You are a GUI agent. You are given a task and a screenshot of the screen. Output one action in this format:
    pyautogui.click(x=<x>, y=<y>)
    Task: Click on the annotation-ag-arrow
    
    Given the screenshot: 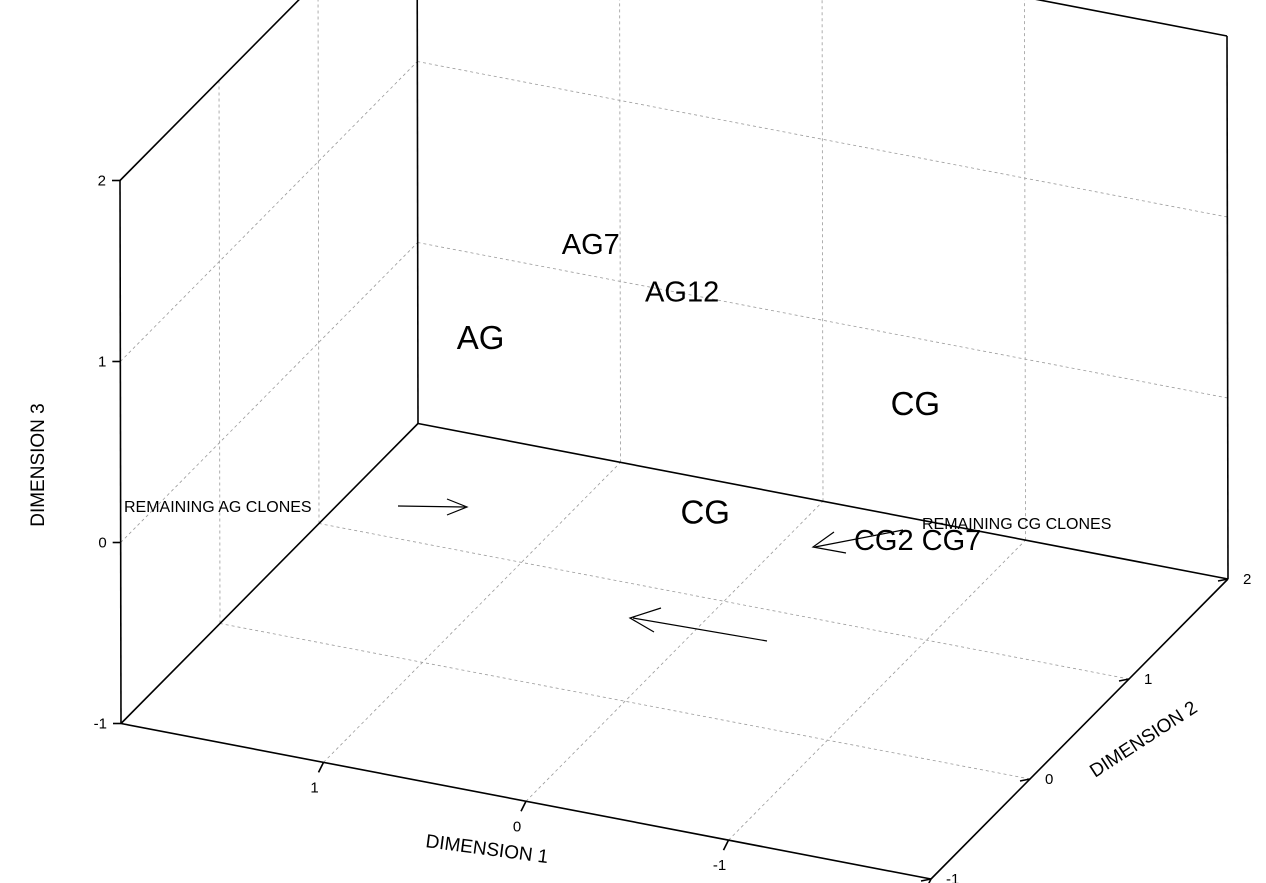 What is the action you would take?
    pyautogui.click(x=431, y=506)
    